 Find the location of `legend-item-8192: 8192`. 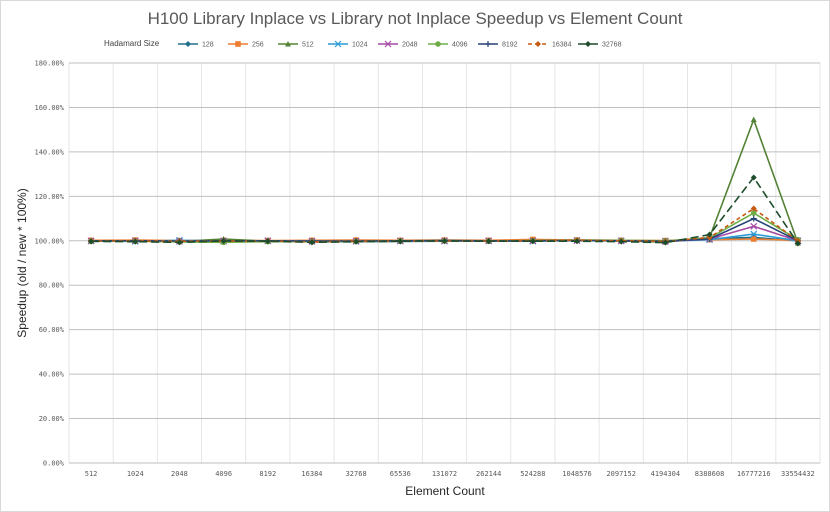

legend-item-8192: 8192 is located at coordinates (498, 45).